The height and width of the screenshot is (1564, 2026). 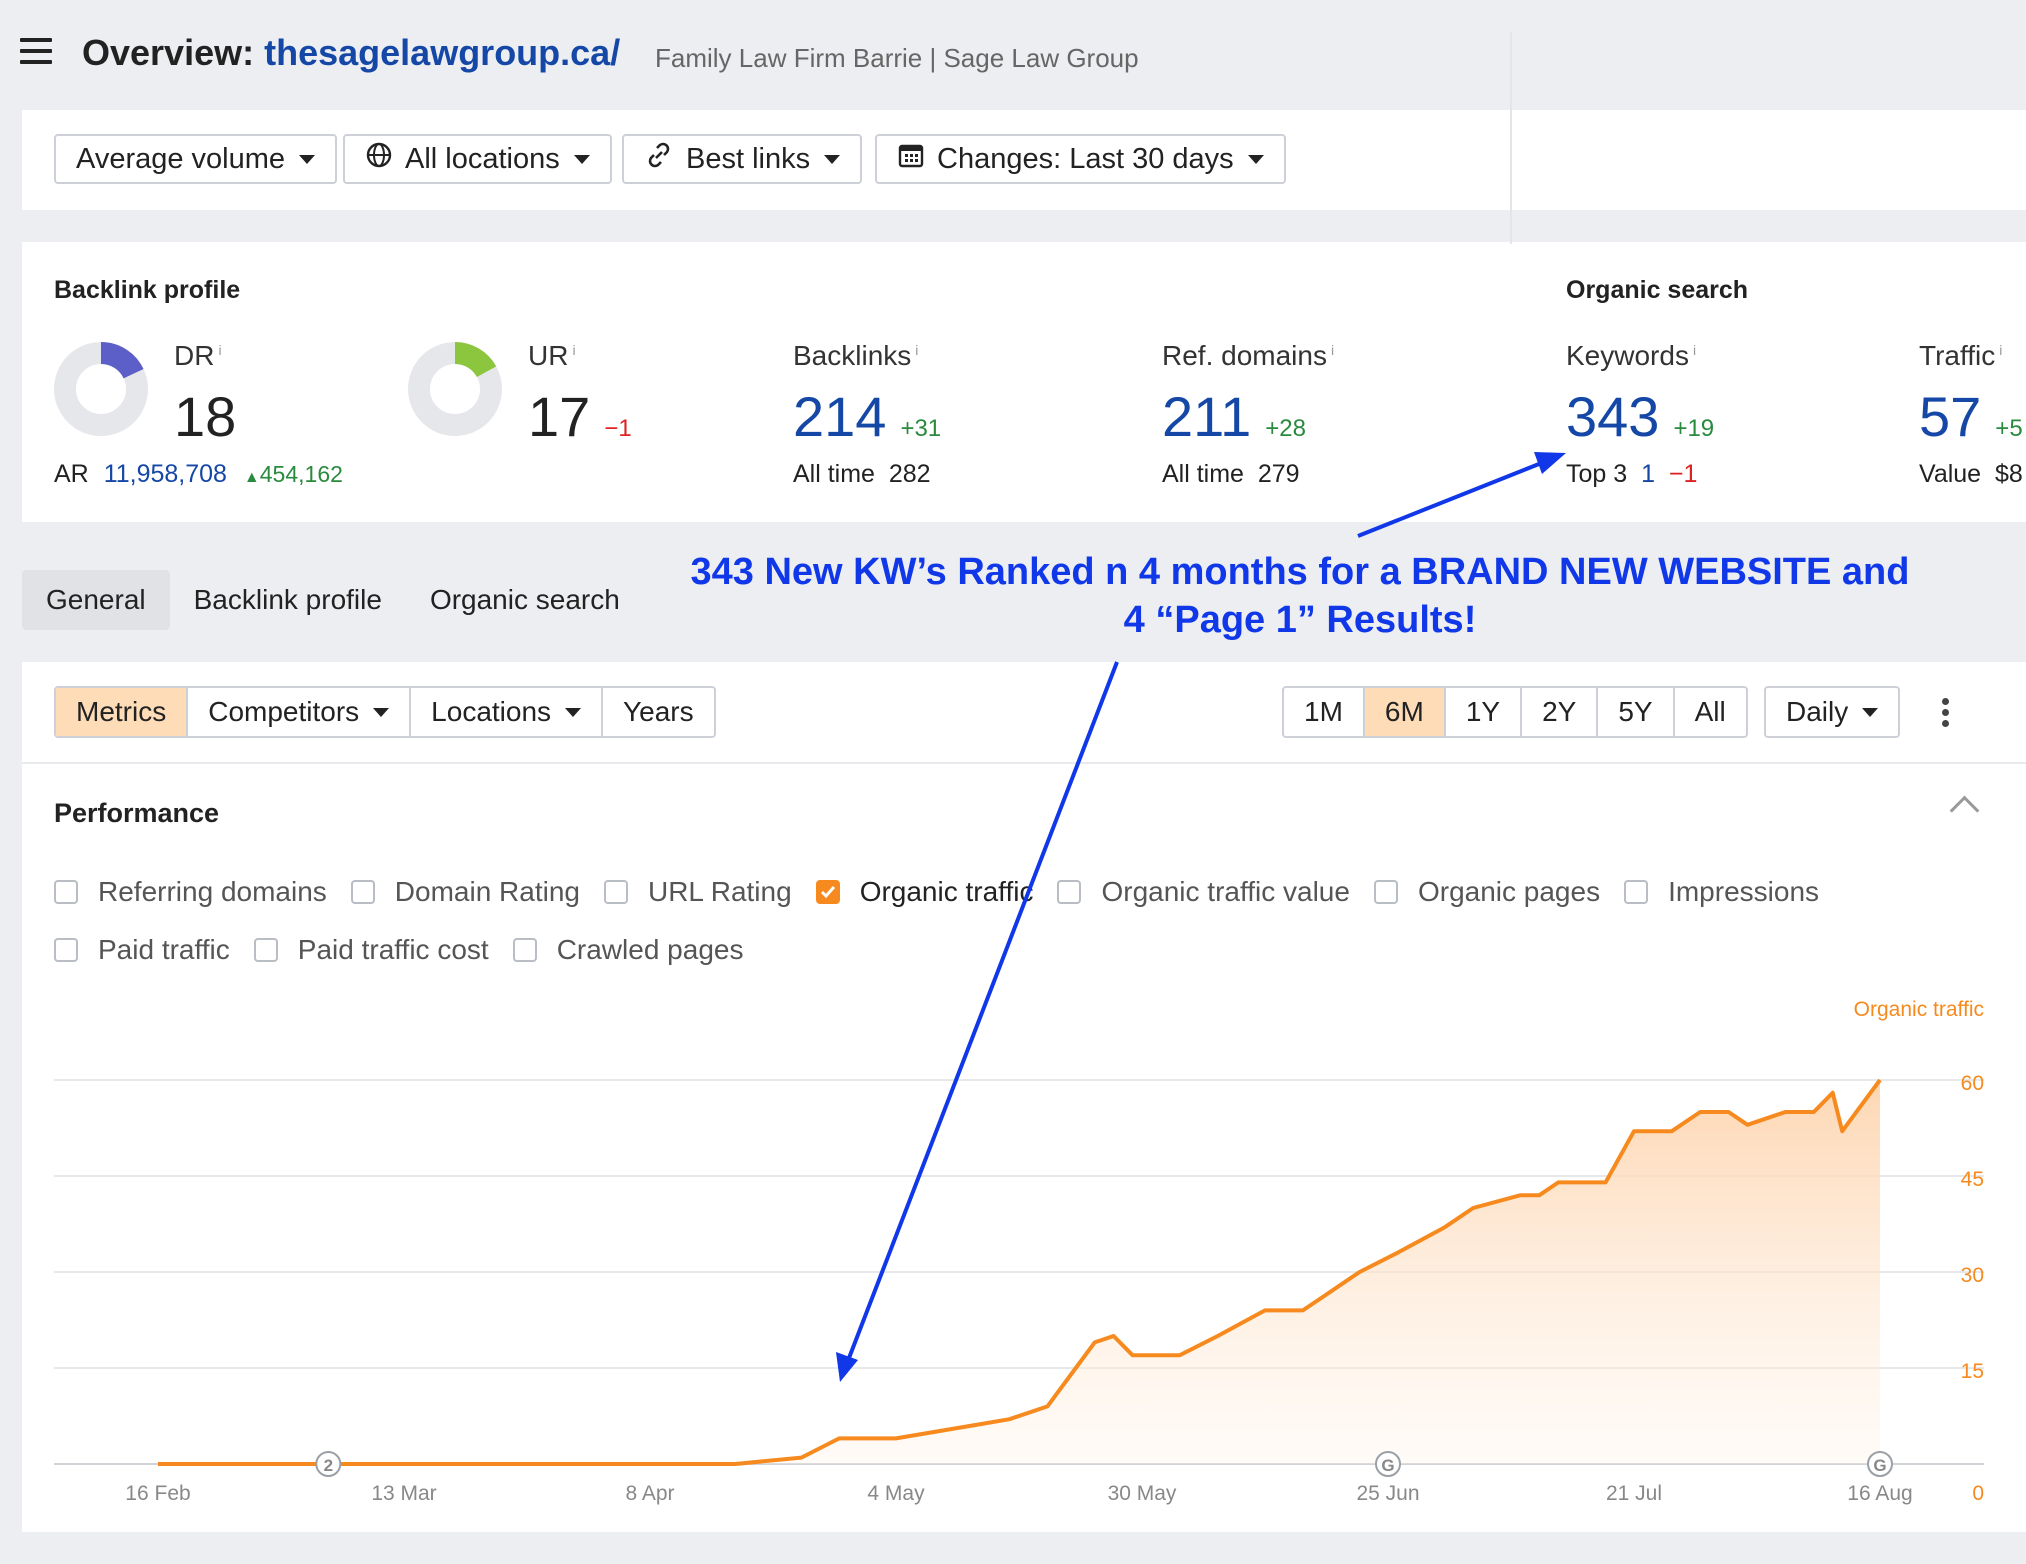 What do you see at coordinates (196, 159) in the screenshot?
I see `volume-dropdown: Average volume` at bounding box center [196, 159].